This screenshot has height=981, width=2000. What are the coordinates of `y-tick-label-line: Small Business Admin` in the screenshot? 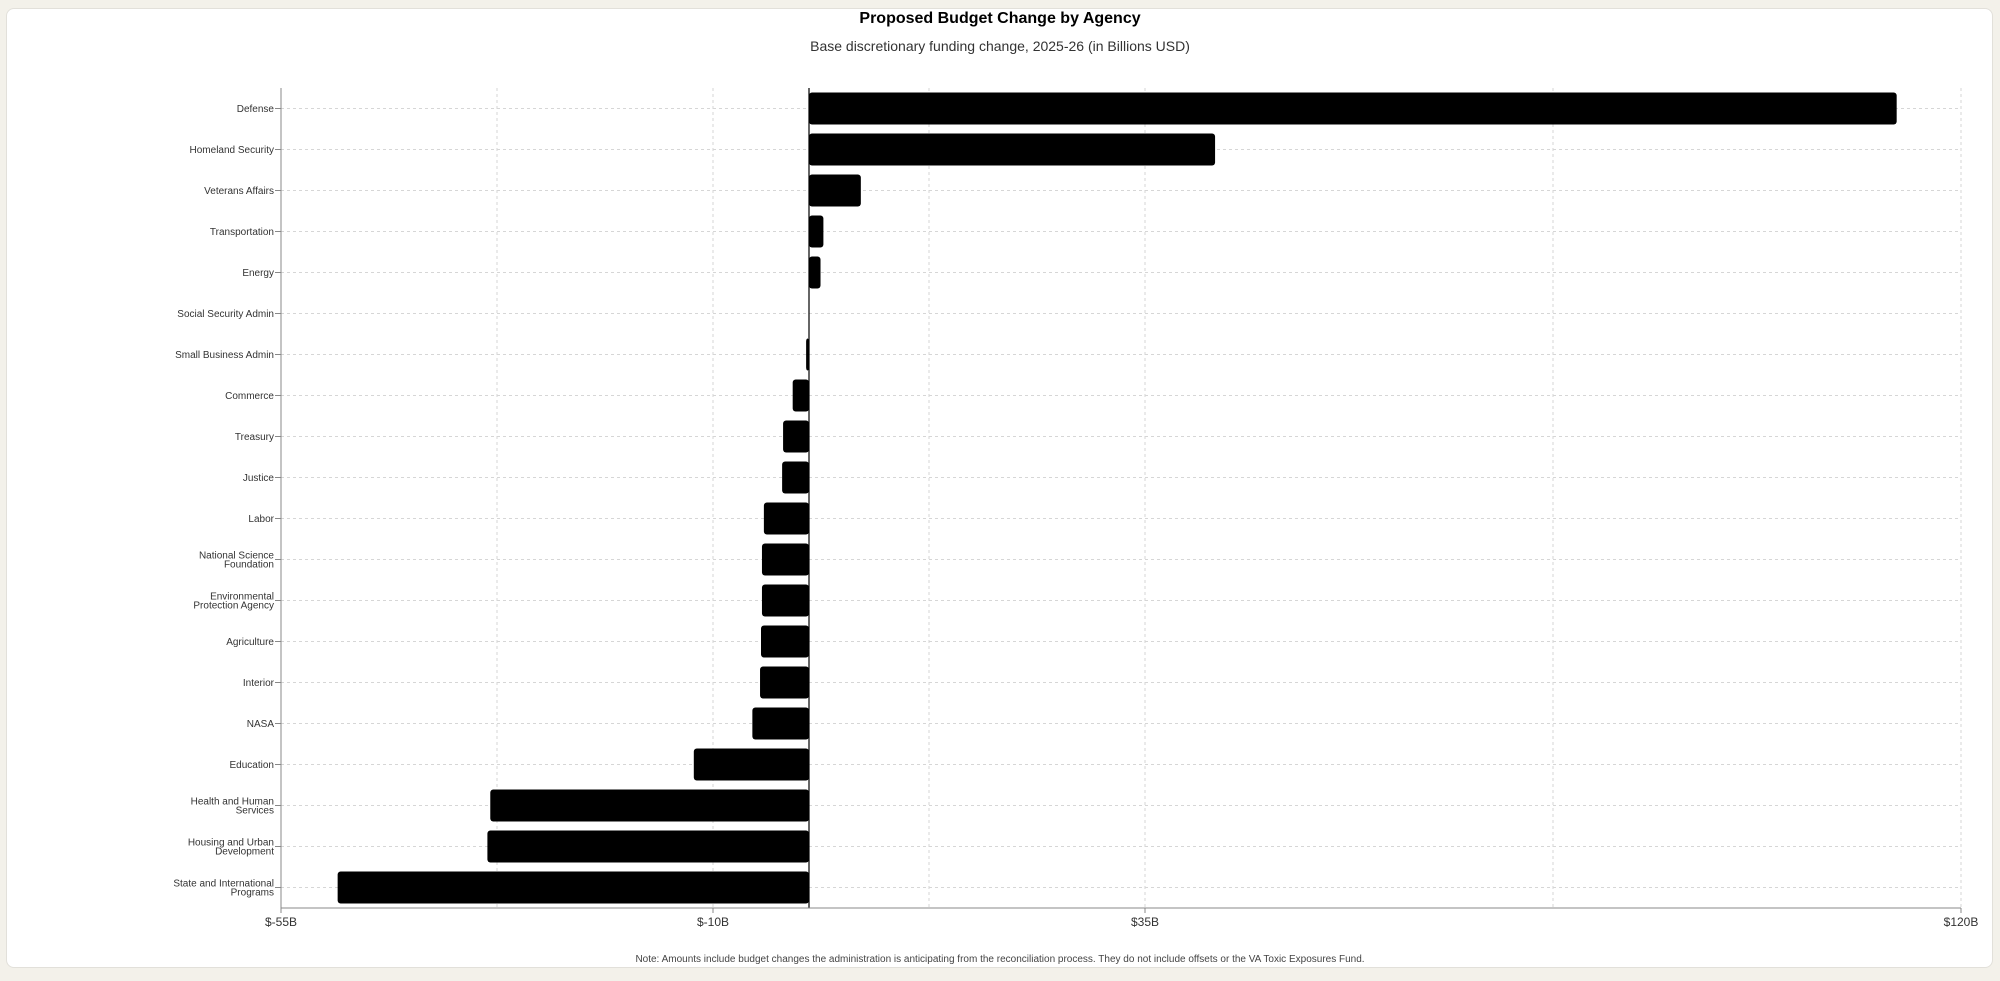 It's located at (224, 355).